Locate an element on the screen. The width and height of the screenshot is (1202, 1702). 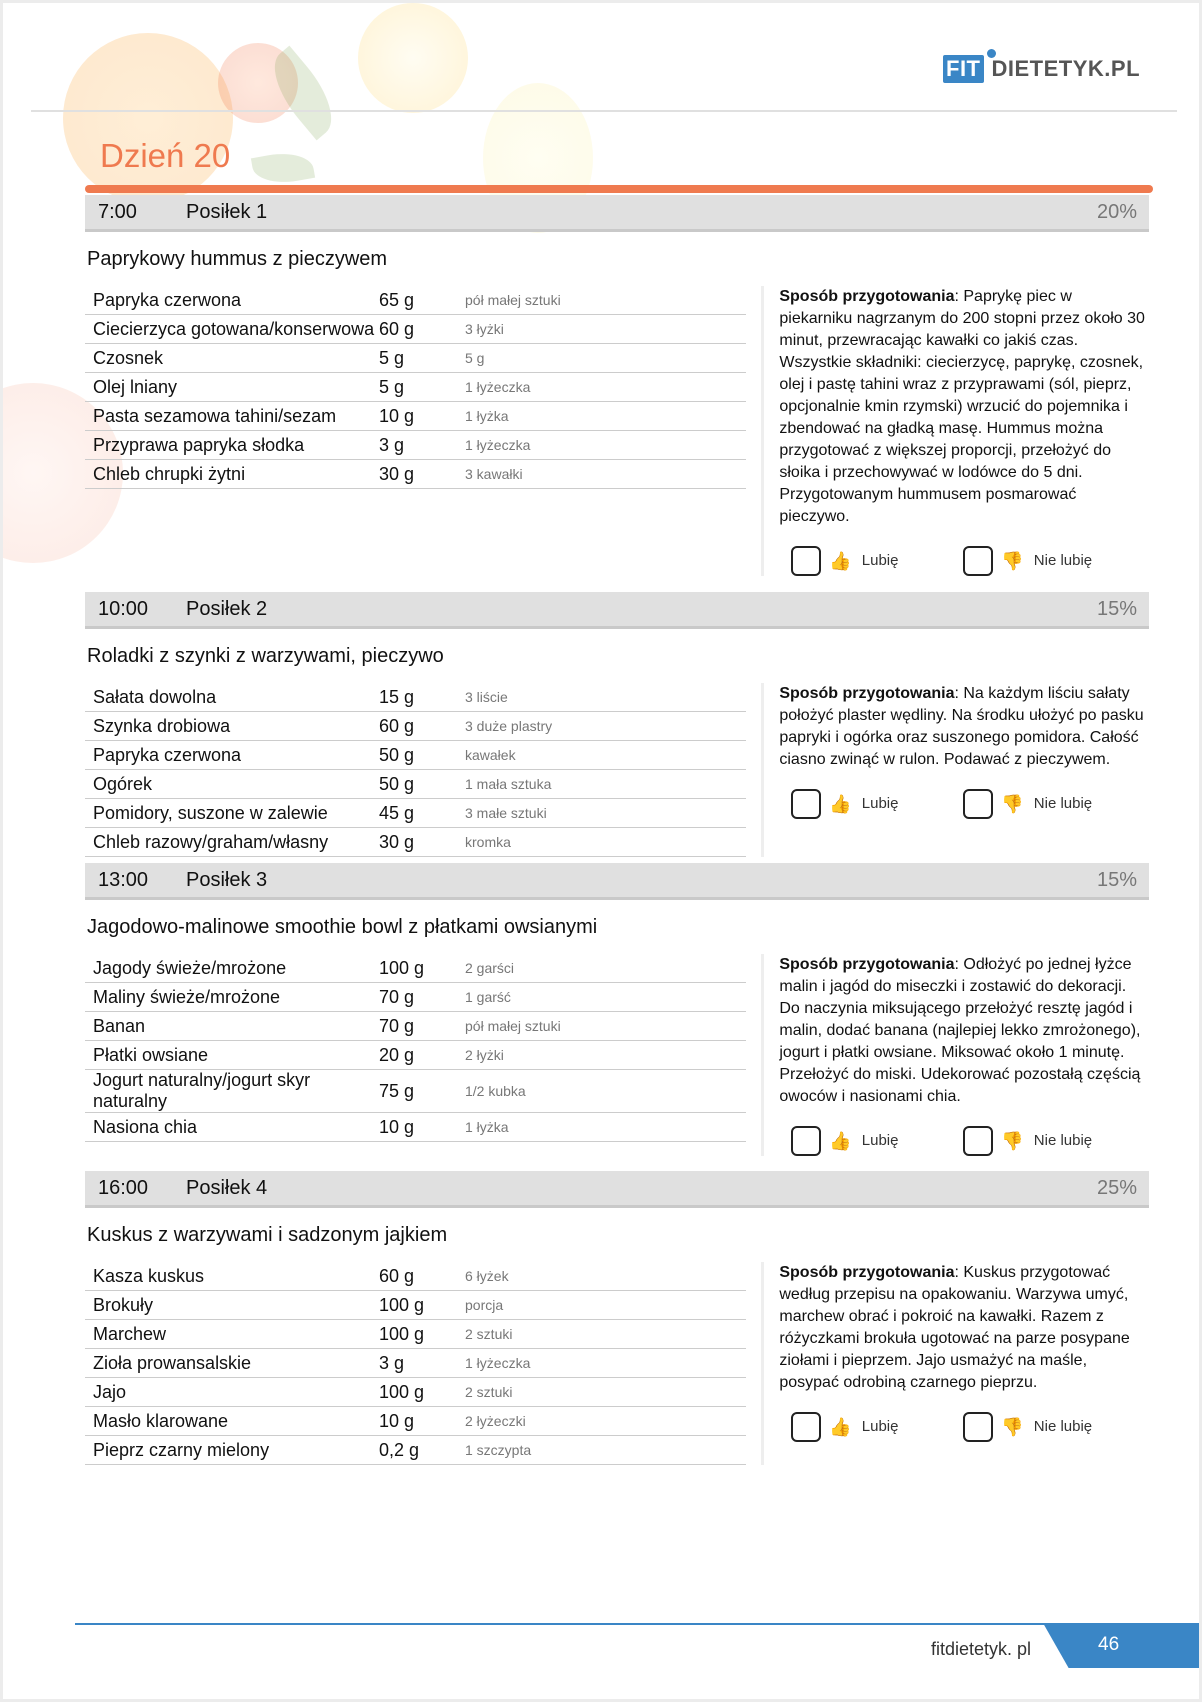
ingredient-name: Banan is located at coordinates (119, 1025).